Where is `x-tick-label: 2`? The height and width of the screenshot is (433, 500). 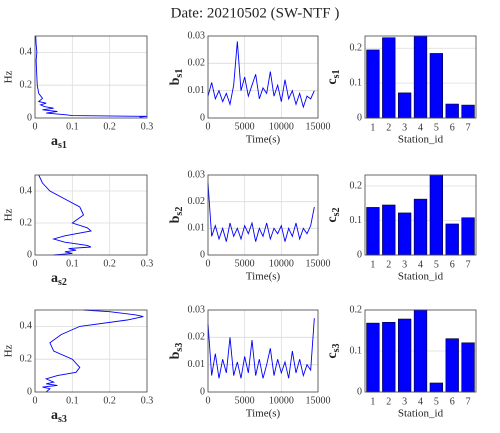 x-tick-label: 2 is located at coordinates (388, 127).